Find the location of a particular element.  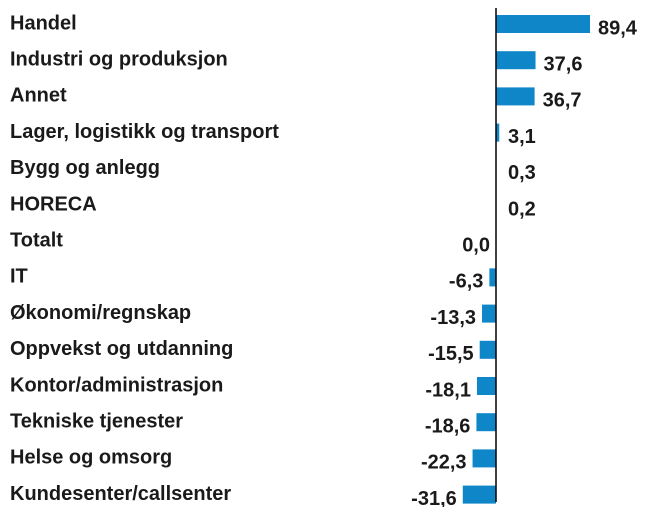

value-label: -13,3 is located at coordinates (453, 318).